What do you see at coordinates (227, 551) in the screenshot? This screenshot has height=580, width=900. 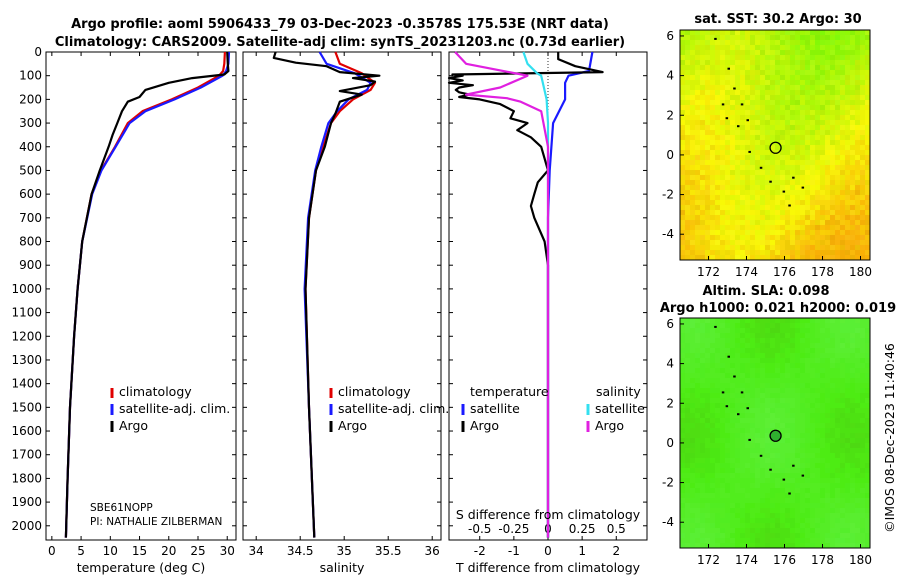 I see `x-tick-label: 30` at bounding box center [227, 551].